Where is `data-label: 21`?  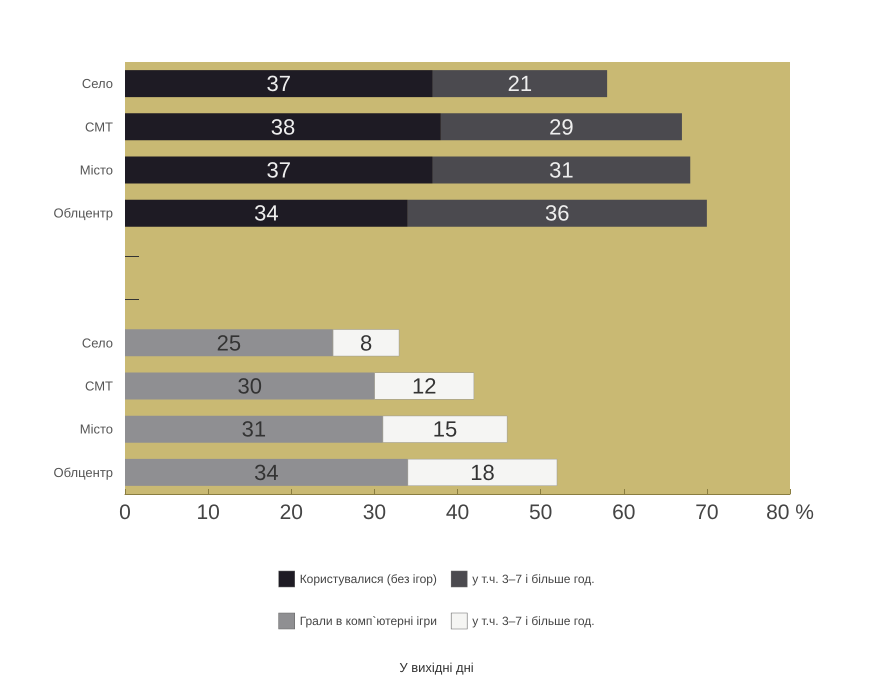 data-label: 21 is located at coordinates (520, 83).